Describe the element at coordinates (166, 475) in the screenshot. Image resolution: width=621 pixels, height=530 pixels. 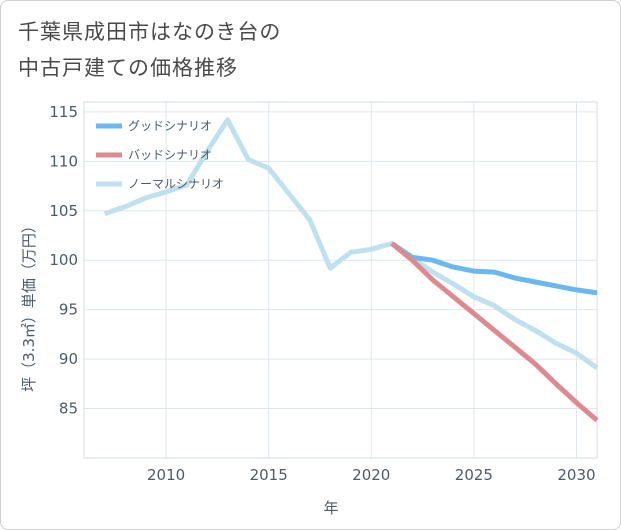
I see `x-tick-label: 2010` at that location.